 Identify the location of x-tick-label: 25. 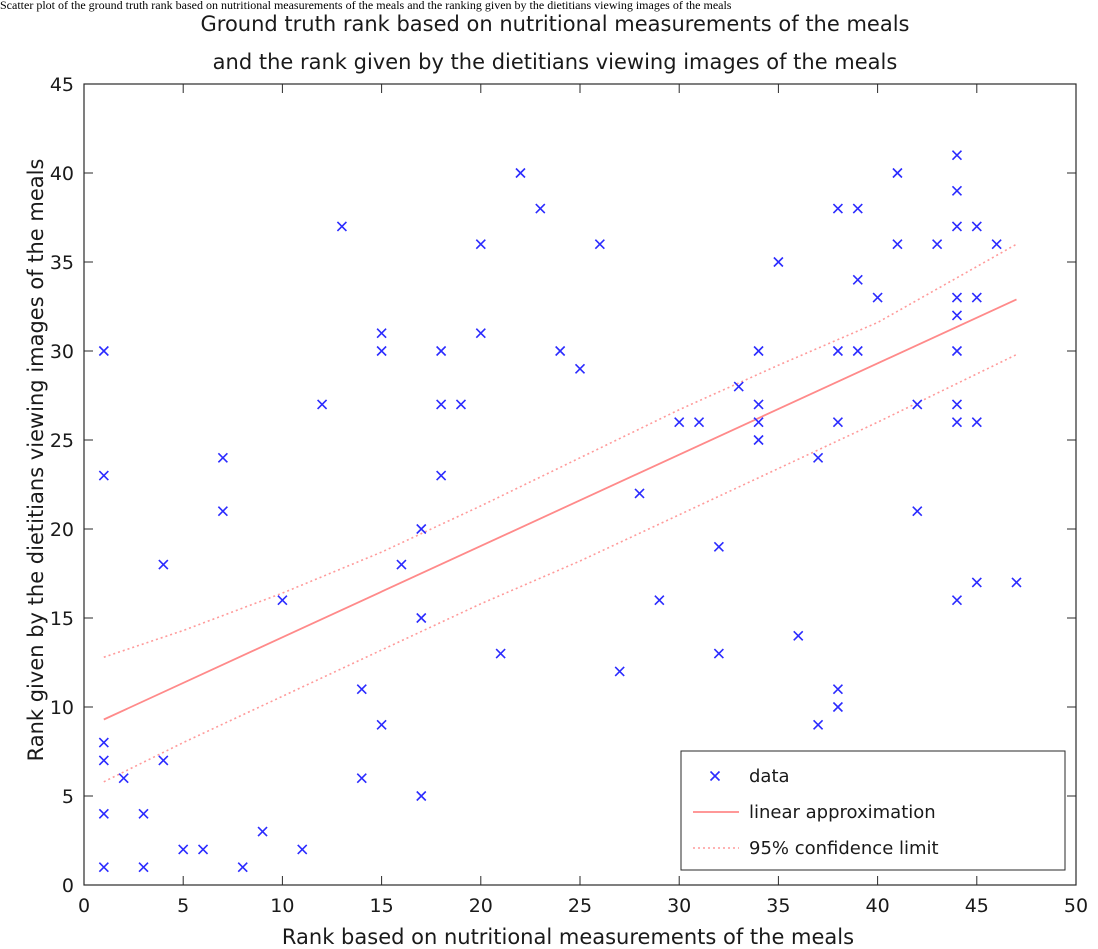
(580, 906).